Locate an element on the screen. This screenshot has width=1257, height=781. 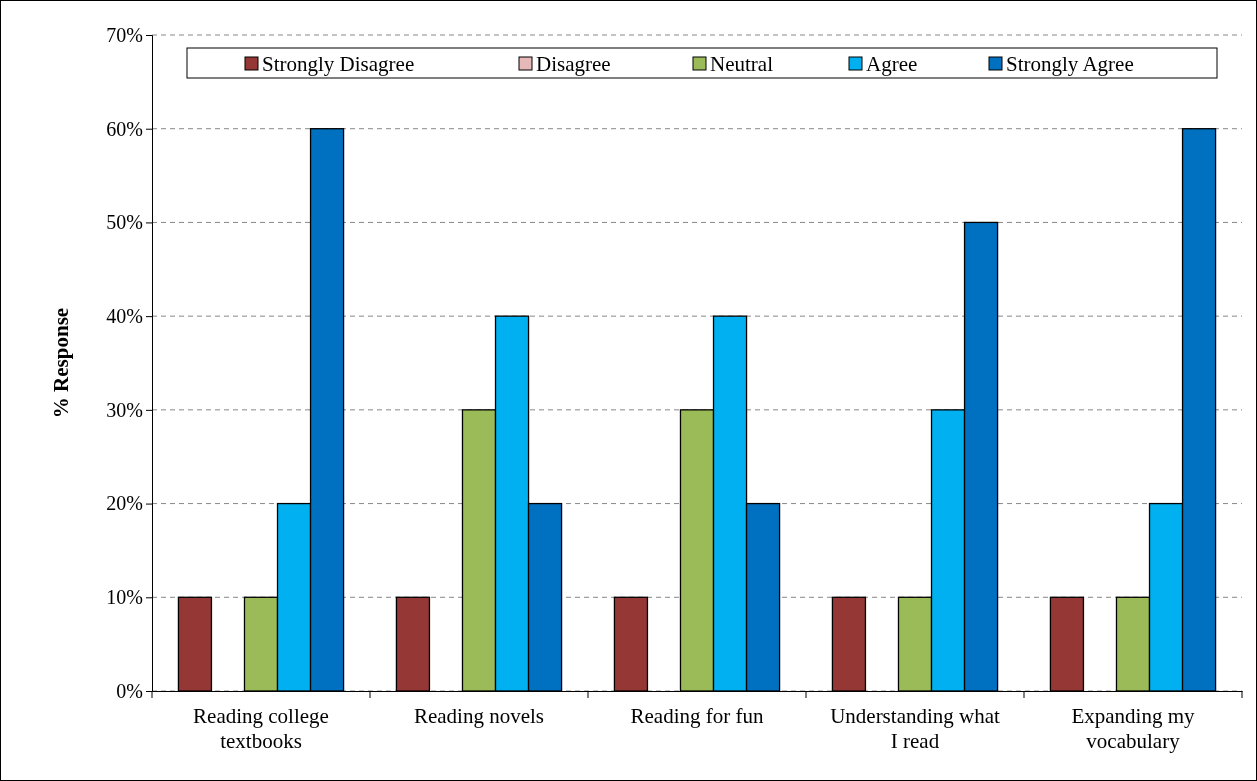
y-tick-label: 10% is located at coordinates (124, 597).